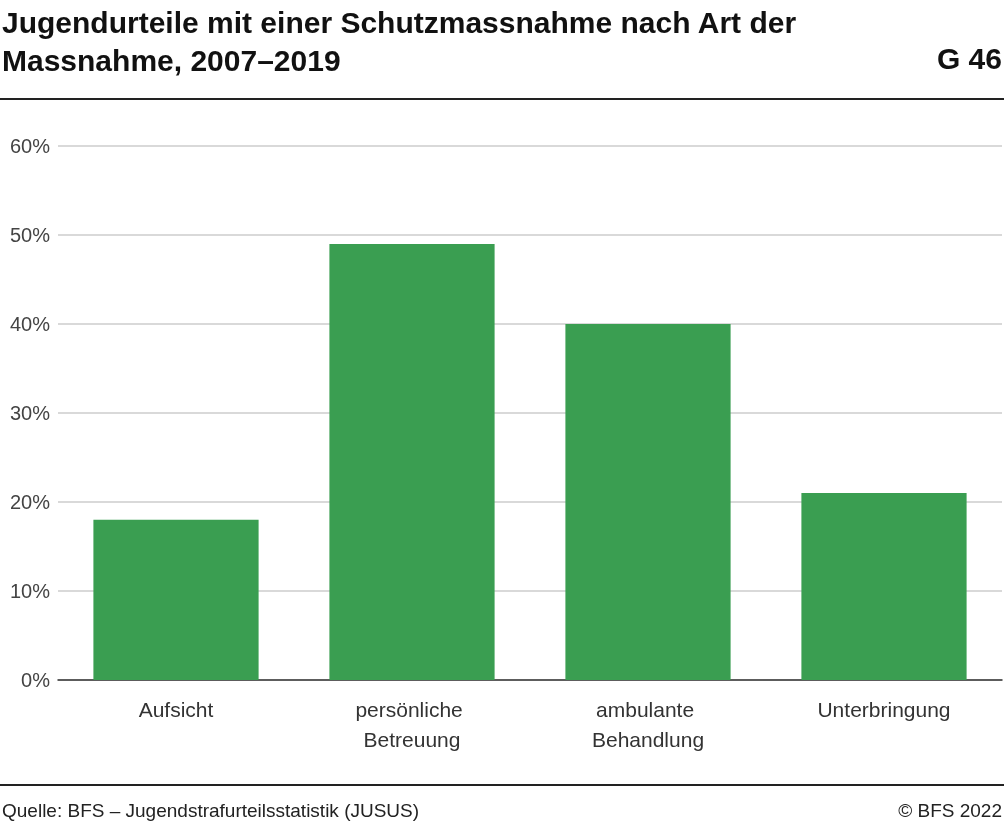 The width and height of the screenshot is (1004, 827). I want to click on x-tick-label: Aufsicht, so click(176, 709).